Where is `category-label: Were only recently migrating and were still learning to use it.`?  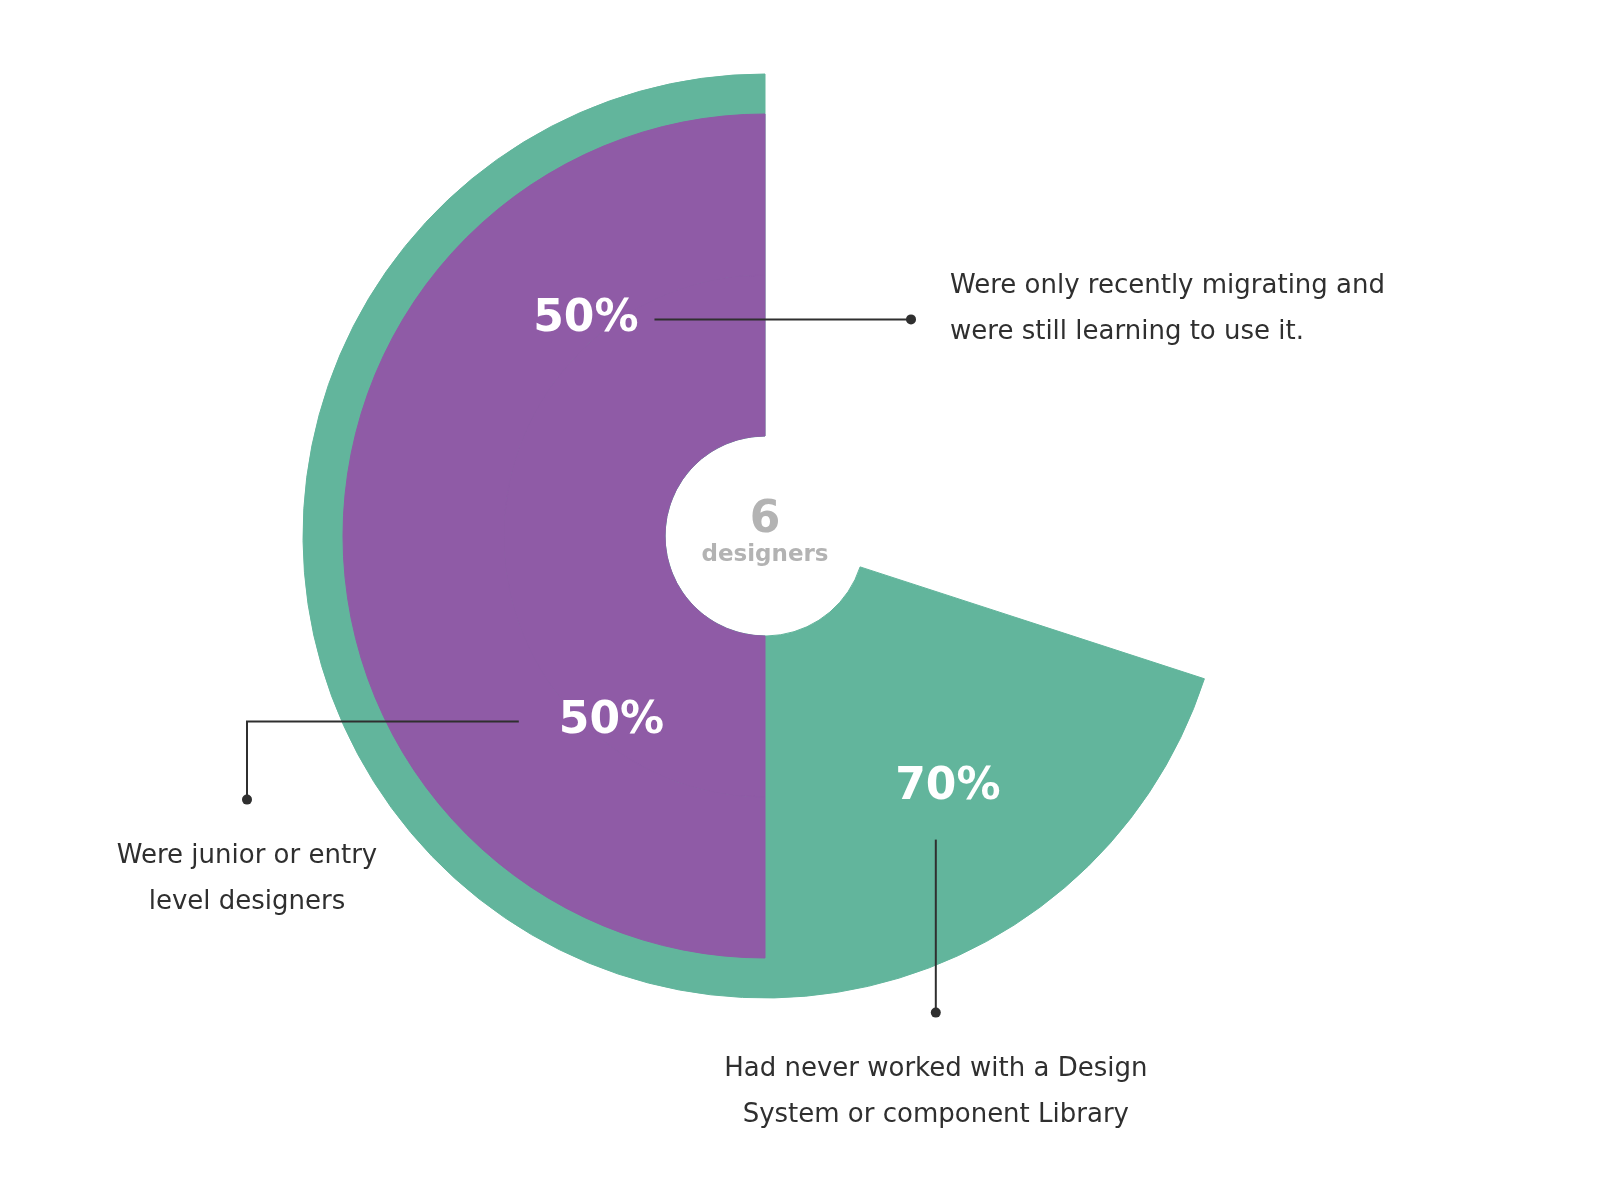 category-label: Were only recently migrating and were still learning to use it. is located at coordinates (1168, 307).